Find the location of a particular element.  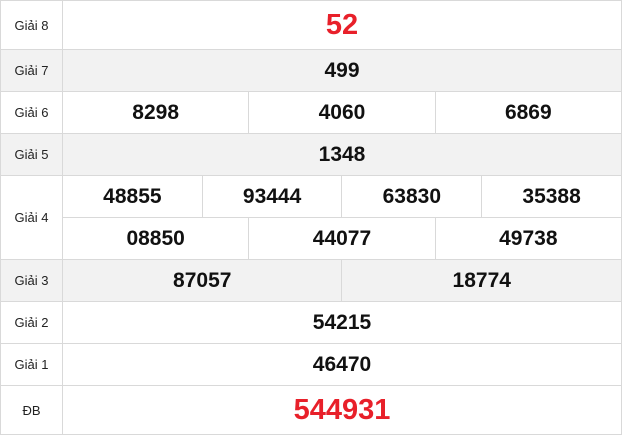

prize-number: 52 is located at coordinates (342, 25).